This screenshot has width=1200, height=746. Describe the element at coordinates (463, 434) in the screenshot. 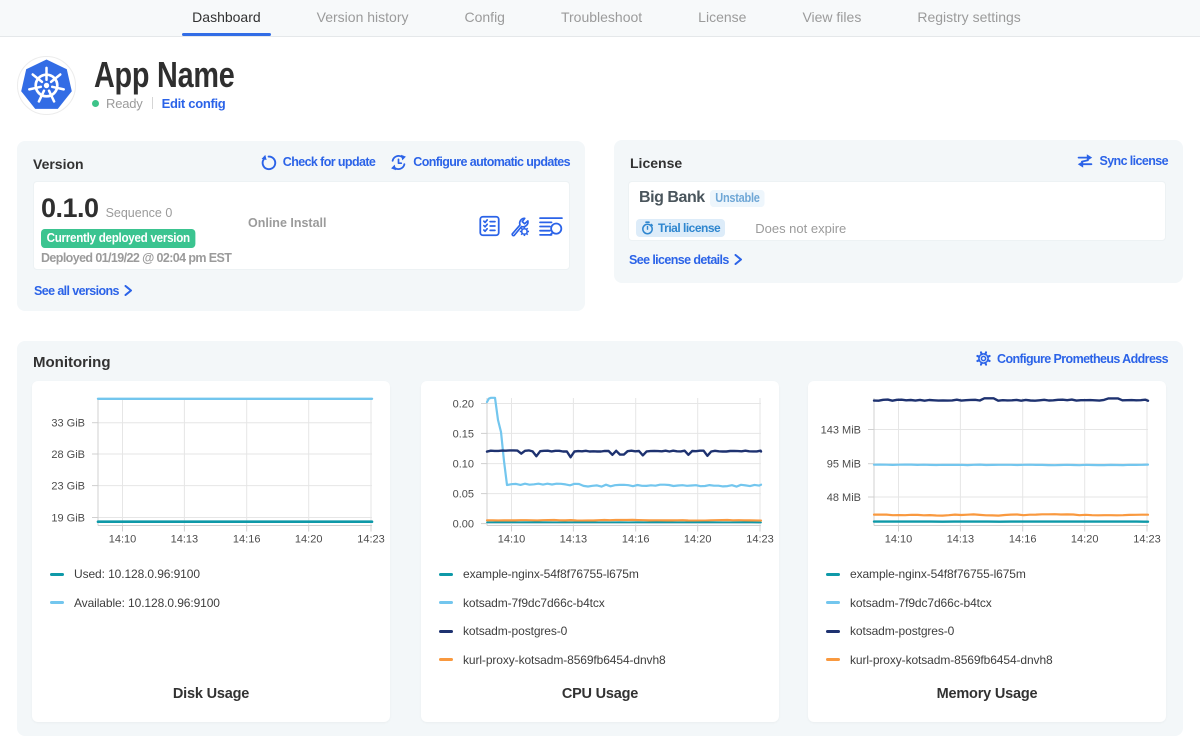

I see `svg-text: 0.15` at that location.